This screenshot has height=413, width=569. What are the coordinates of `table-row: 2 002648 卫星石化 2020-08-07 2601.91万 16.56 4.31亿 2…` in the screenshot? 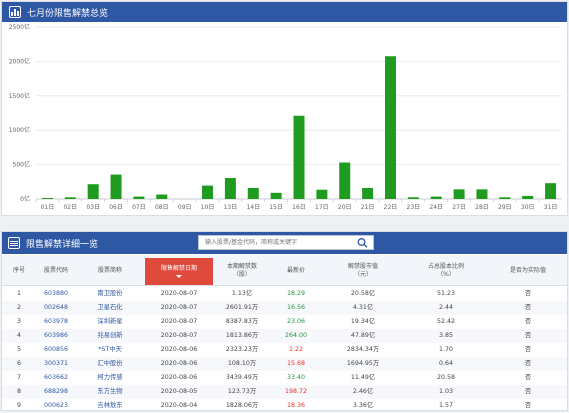 It's located at (284, 308).